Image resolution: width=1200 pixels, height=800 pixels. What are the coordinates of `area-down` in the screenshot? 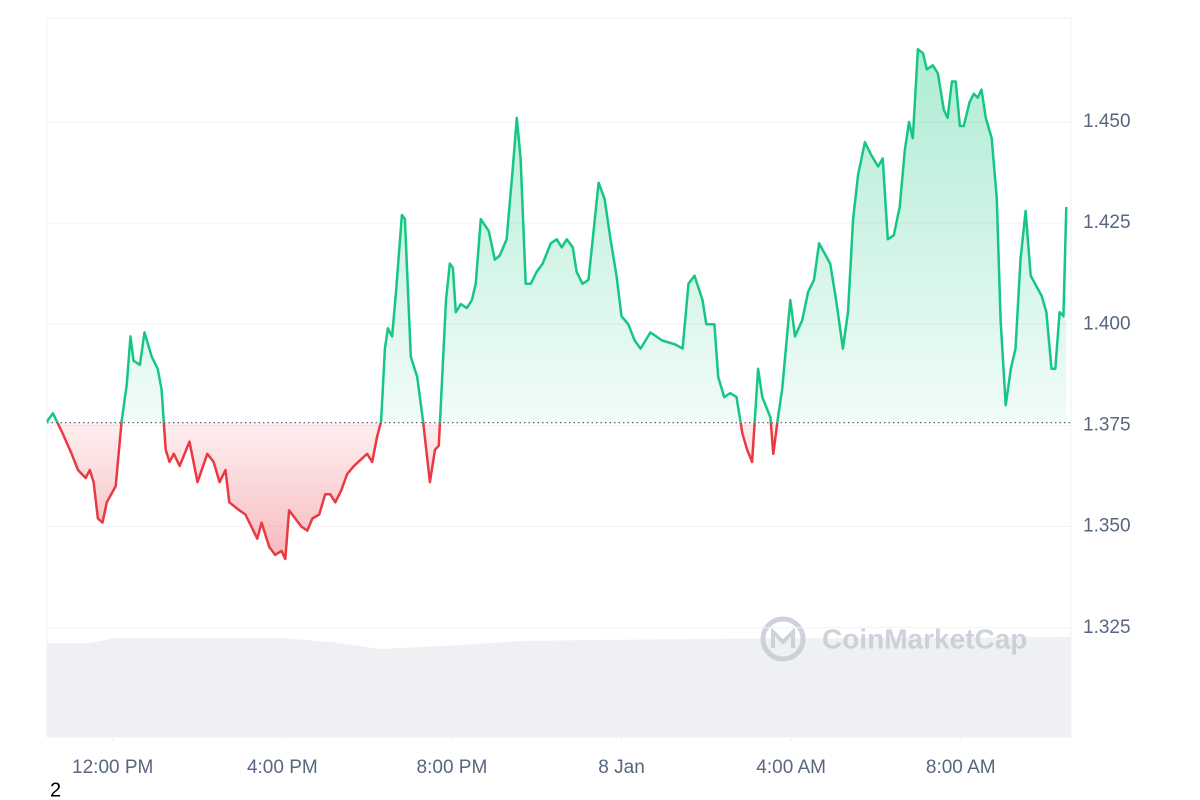 It's located at (557, 490).